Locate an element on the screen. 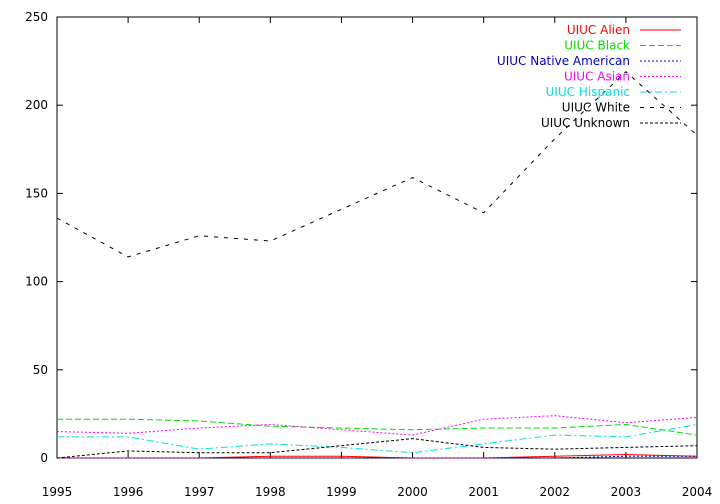 Image resolution: width=720 pixels, height=504 pixels. y-tick-label: 200 is located at coordinates (36, 105).